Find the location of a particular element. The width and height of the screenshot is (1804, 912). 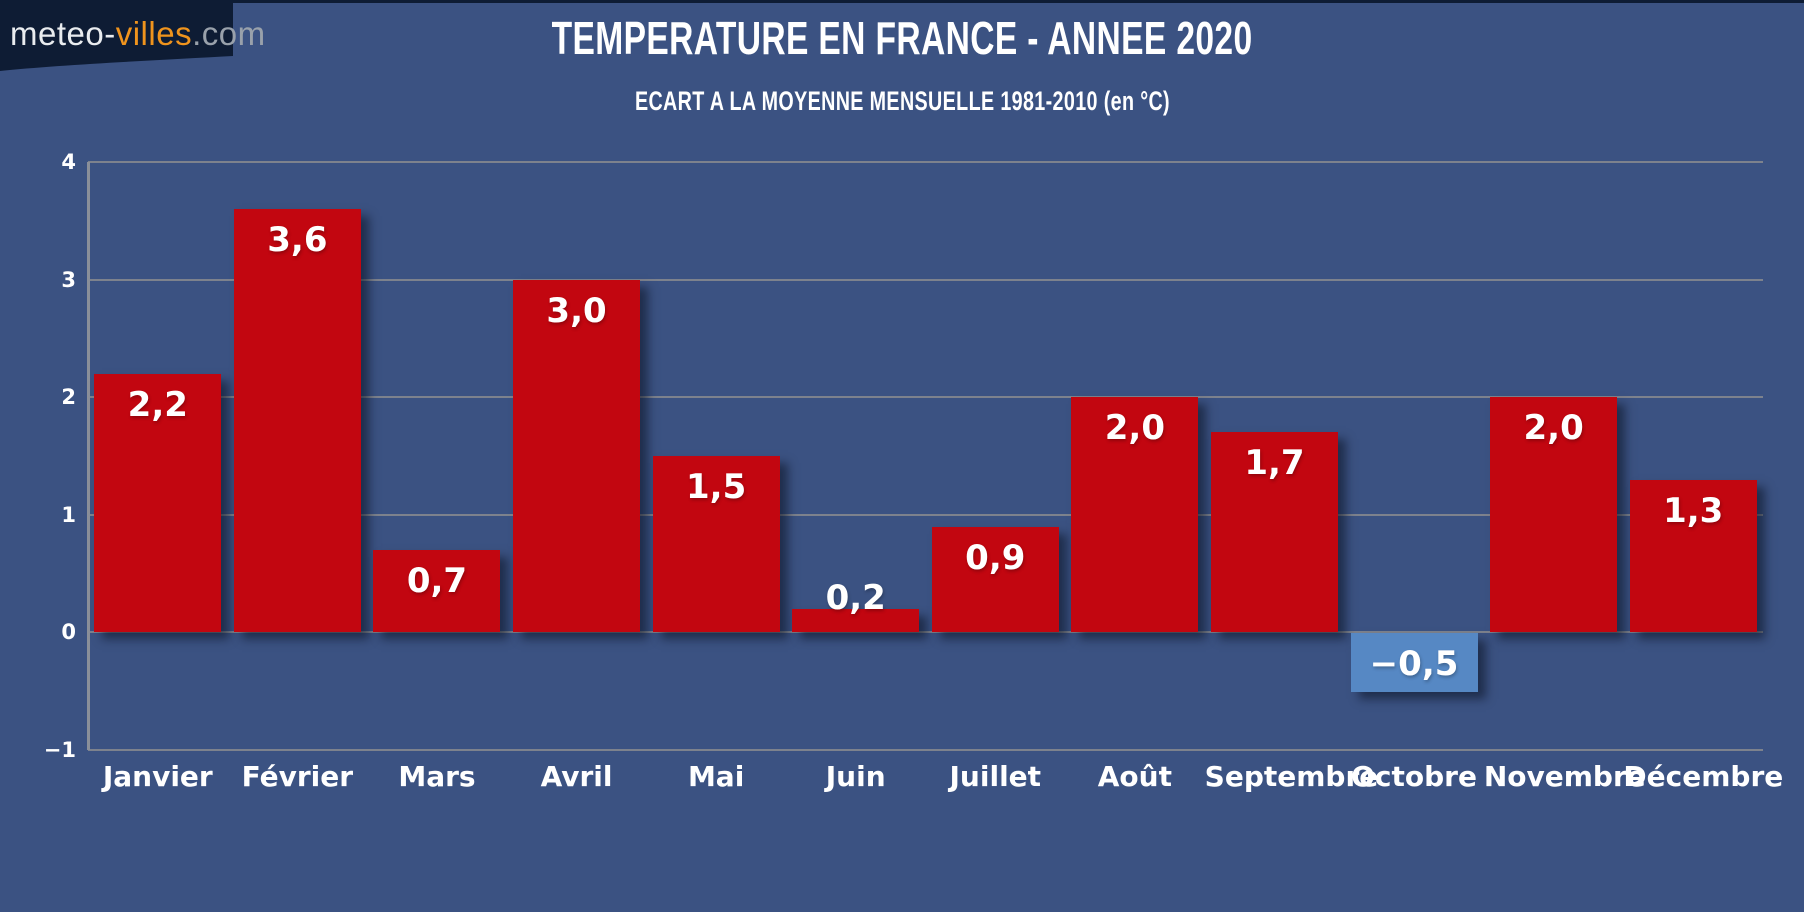

logo-text-com: .com is located at coordinates (229, 33).